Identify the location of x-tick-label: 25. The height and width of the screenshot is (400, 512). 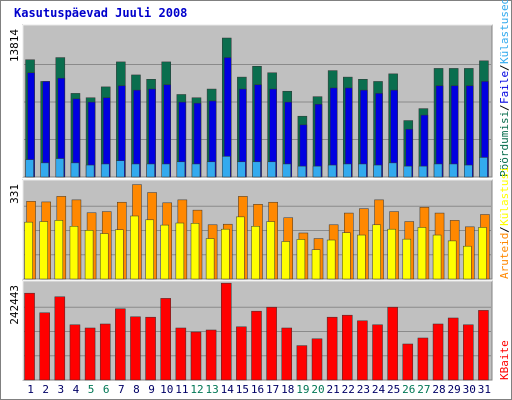
(393, 389).